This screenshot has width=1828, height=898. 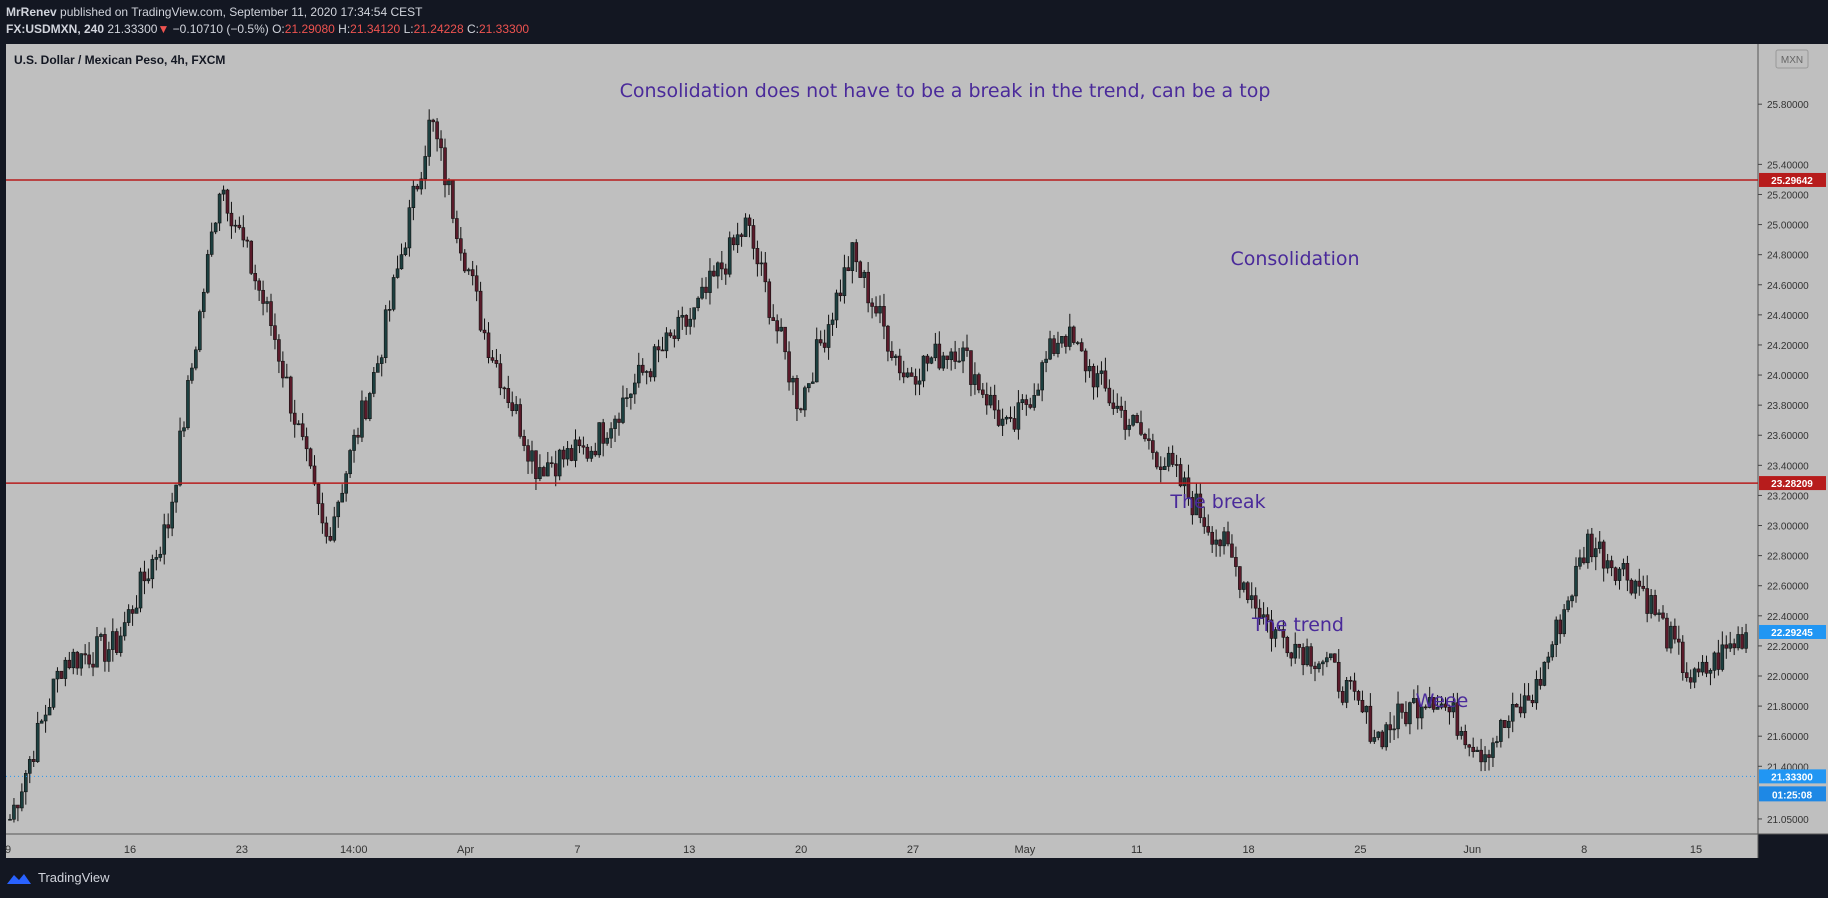 I want to click on author-name: MrRenev, so click(x=31, y=12).